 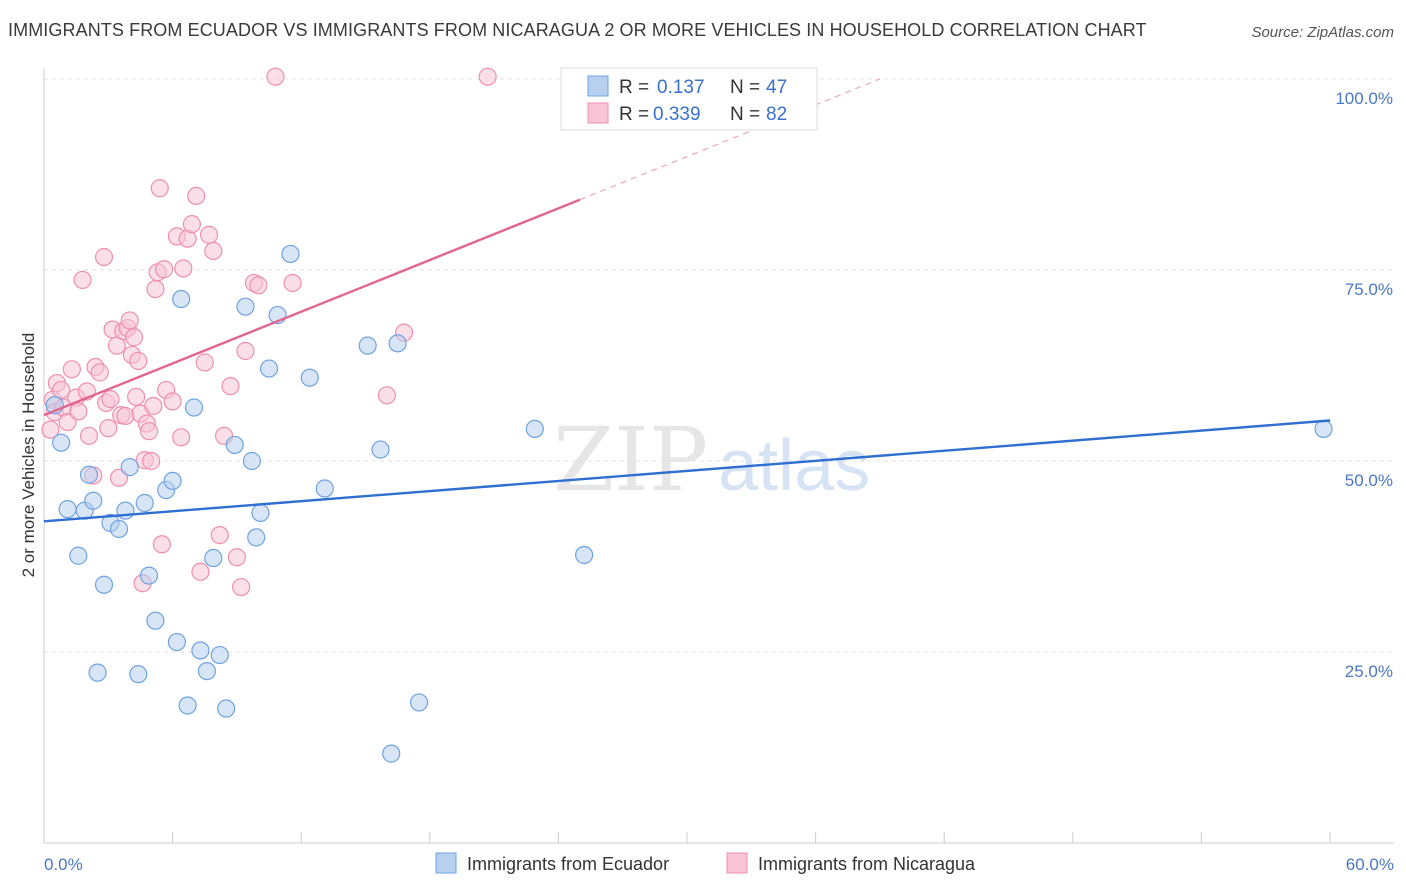 What do you see at coordinates (630, 459) in the screenshot?
I see `watermark-zip: ZIP` at bounding box center [630, 459].